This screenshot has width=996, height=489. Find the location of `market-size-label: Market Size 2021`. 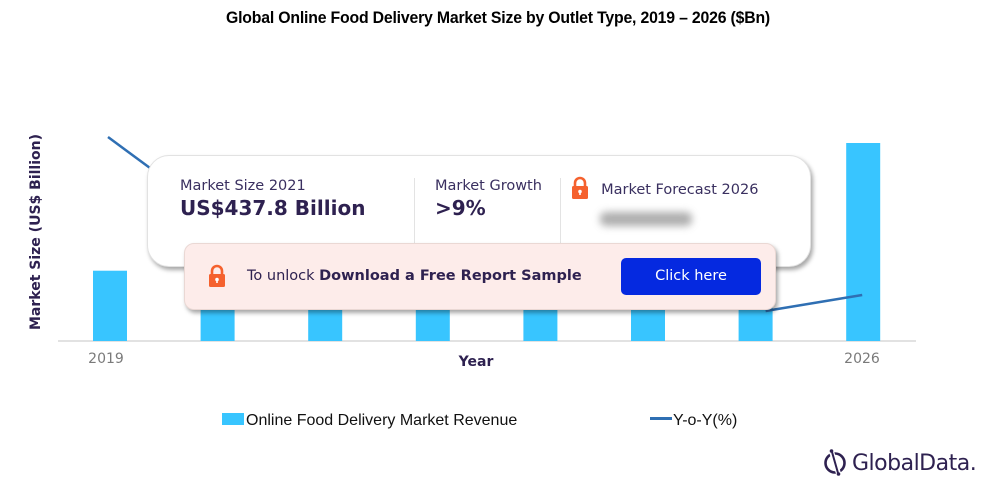

market-size-label: Market Size 2021 is located at coordinates (243, 186).